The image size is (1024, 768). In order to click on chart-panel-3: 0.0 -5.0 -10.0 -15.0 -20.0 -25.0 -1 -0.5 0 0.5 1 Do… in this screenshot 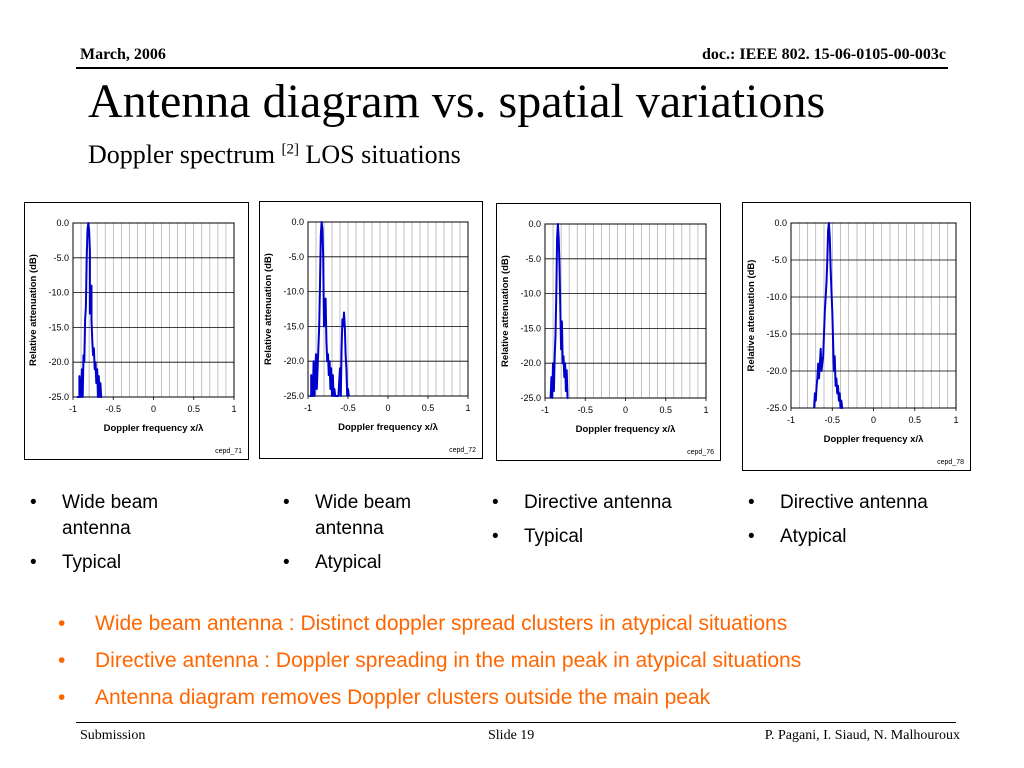, I will do `click(608, 332)`.